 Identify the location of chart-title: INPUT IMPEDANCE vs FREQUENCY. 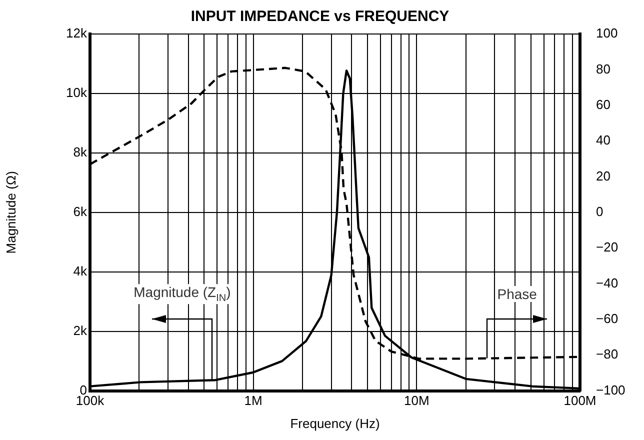
(320, 17).